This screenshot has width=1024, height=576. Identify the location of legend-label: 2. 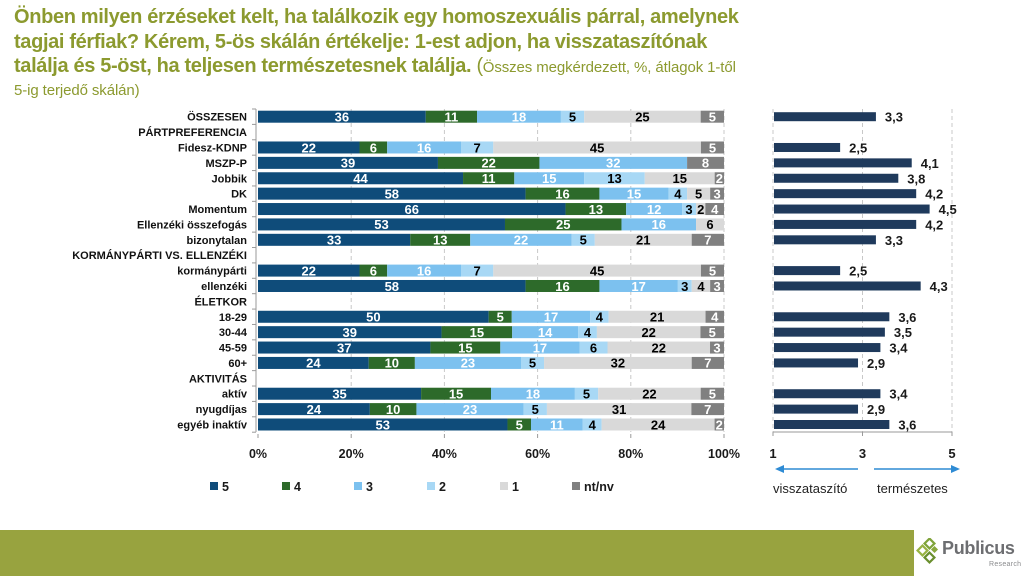
(442, 487).